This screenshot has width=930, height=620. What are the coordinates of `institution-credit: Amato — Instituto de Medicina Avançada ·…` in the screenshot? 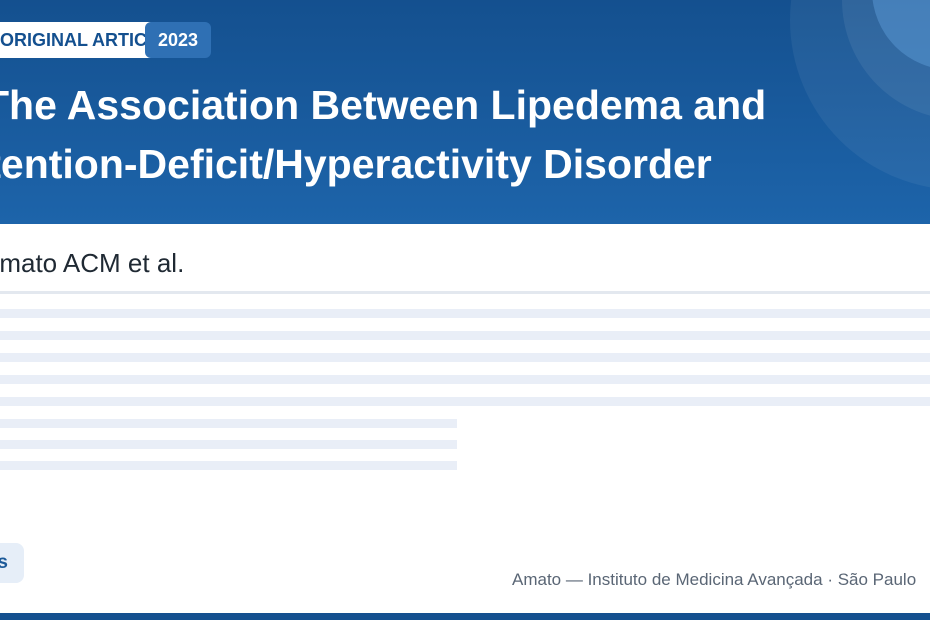 It's located at (714, 579).